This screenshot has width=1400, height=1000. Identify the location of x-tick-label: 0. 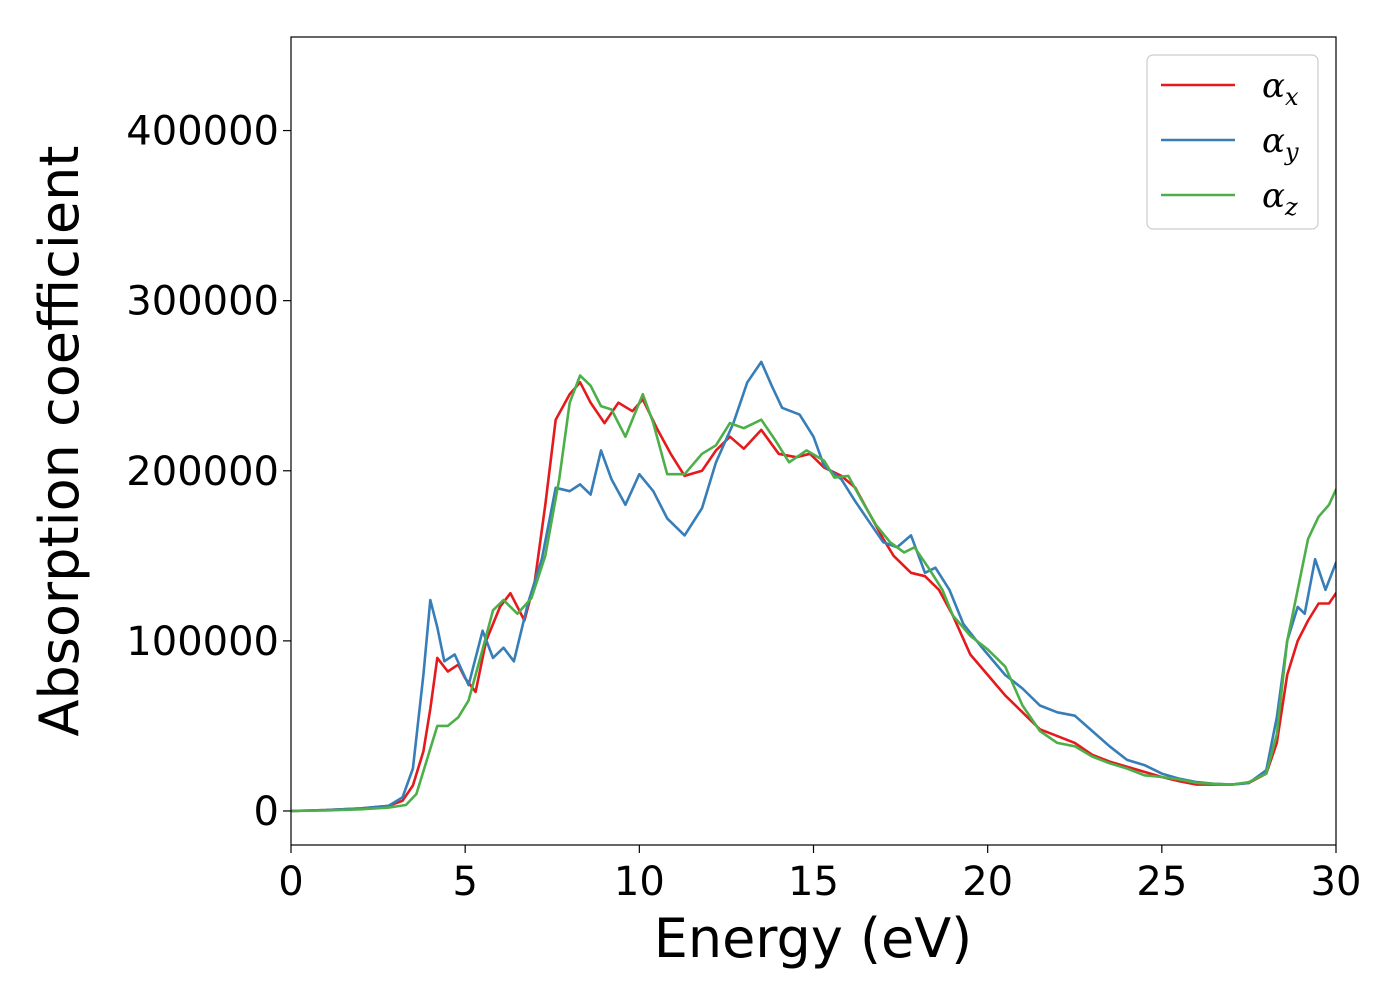
(290, 882).